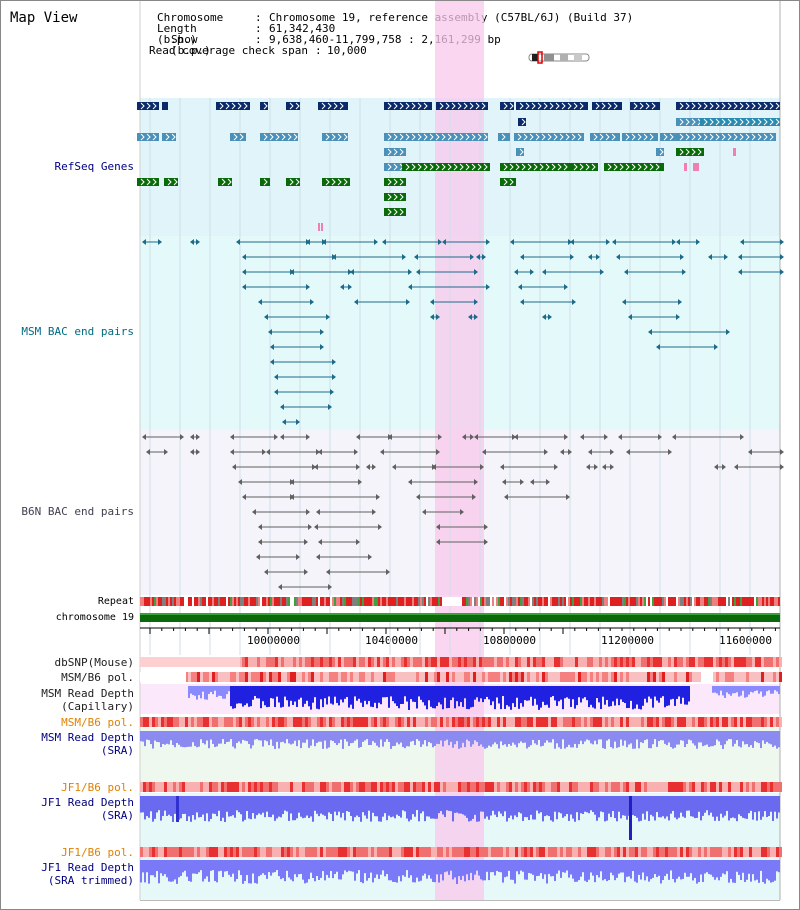 Image resolution: width=800 pixels, height=910 pixels. Describe the element at coordinates (94, 166) in the screenshot. I see `track-label-refseq-genes: RefSeq Genes` at that location.